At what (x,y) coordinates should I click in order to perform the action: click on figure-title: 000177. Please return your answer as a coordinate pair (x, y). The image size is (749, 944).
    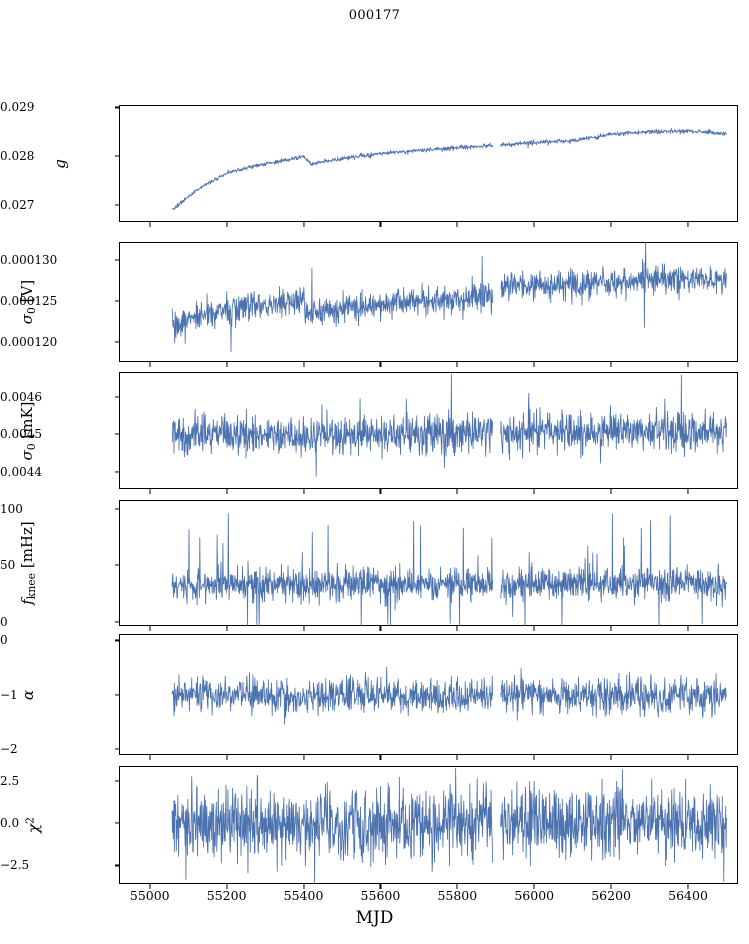
    Looking at the image, I should click on (374, 15).